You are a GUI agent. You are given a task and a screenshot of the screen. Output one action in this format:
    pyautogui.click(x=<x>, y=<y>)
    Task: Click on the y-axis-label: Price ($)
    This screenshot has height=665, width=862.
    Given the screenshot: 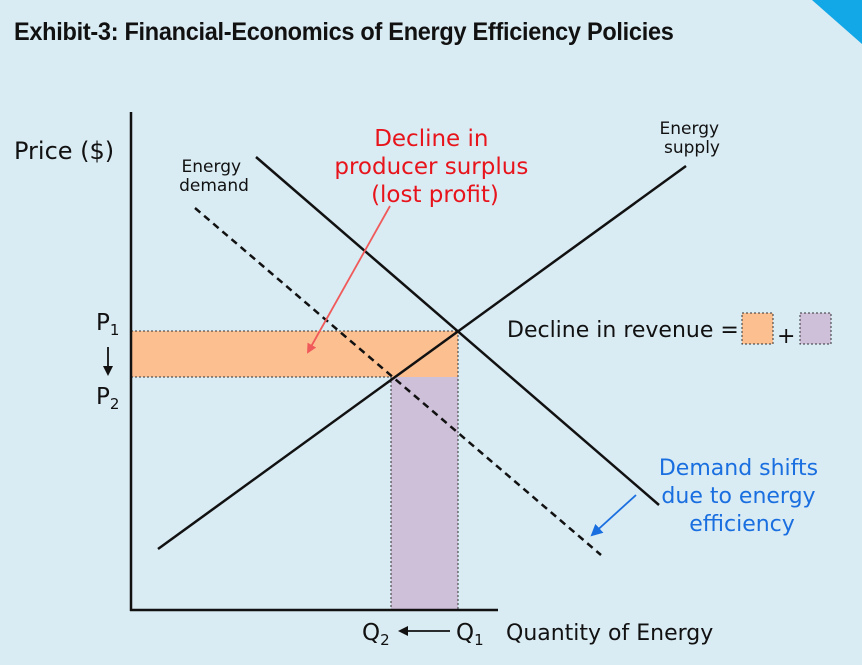 What is the action you would take?
    pyautogui.click(x=64, y=151)
    